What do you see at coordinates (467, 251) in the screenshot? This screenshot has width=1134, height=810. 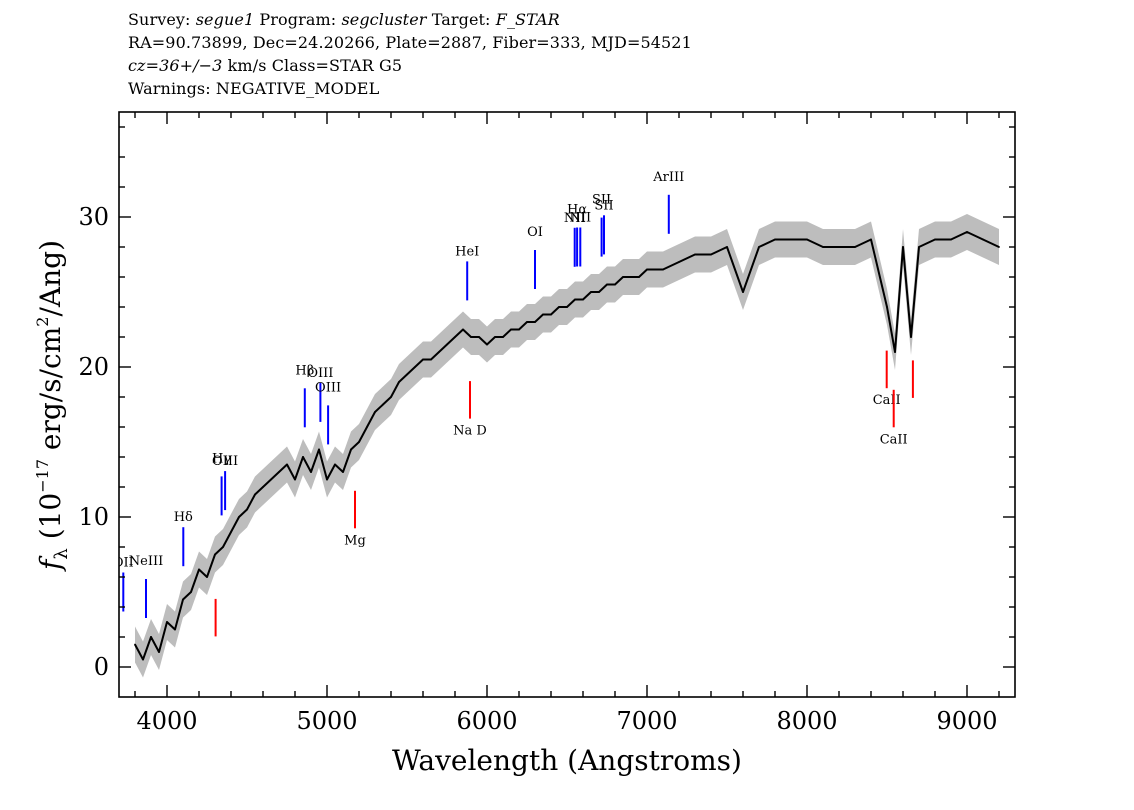 I see `emission-line-label: HeI` at bounding box center [467, 251].